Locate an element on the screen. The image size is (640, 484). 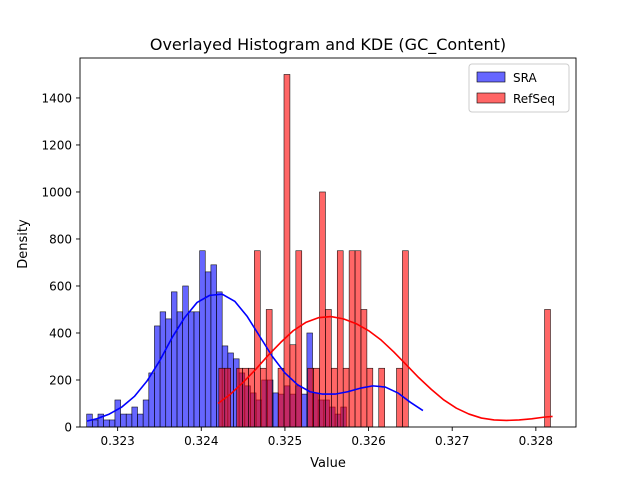
y-tick-label: 1200 is located at coordinates (56, 145).